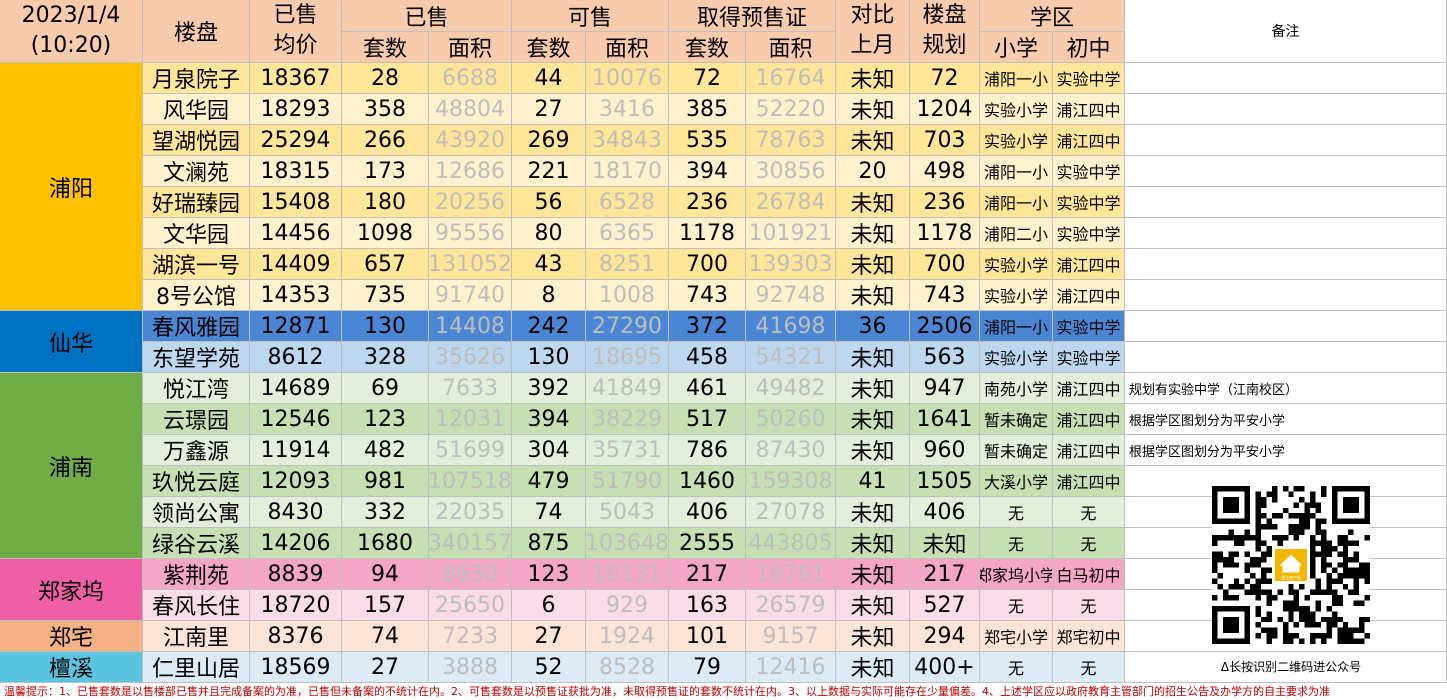  Describe the element at coordinates (296, 357) in the screenshot. I see `avg-price: 8612` at that location.